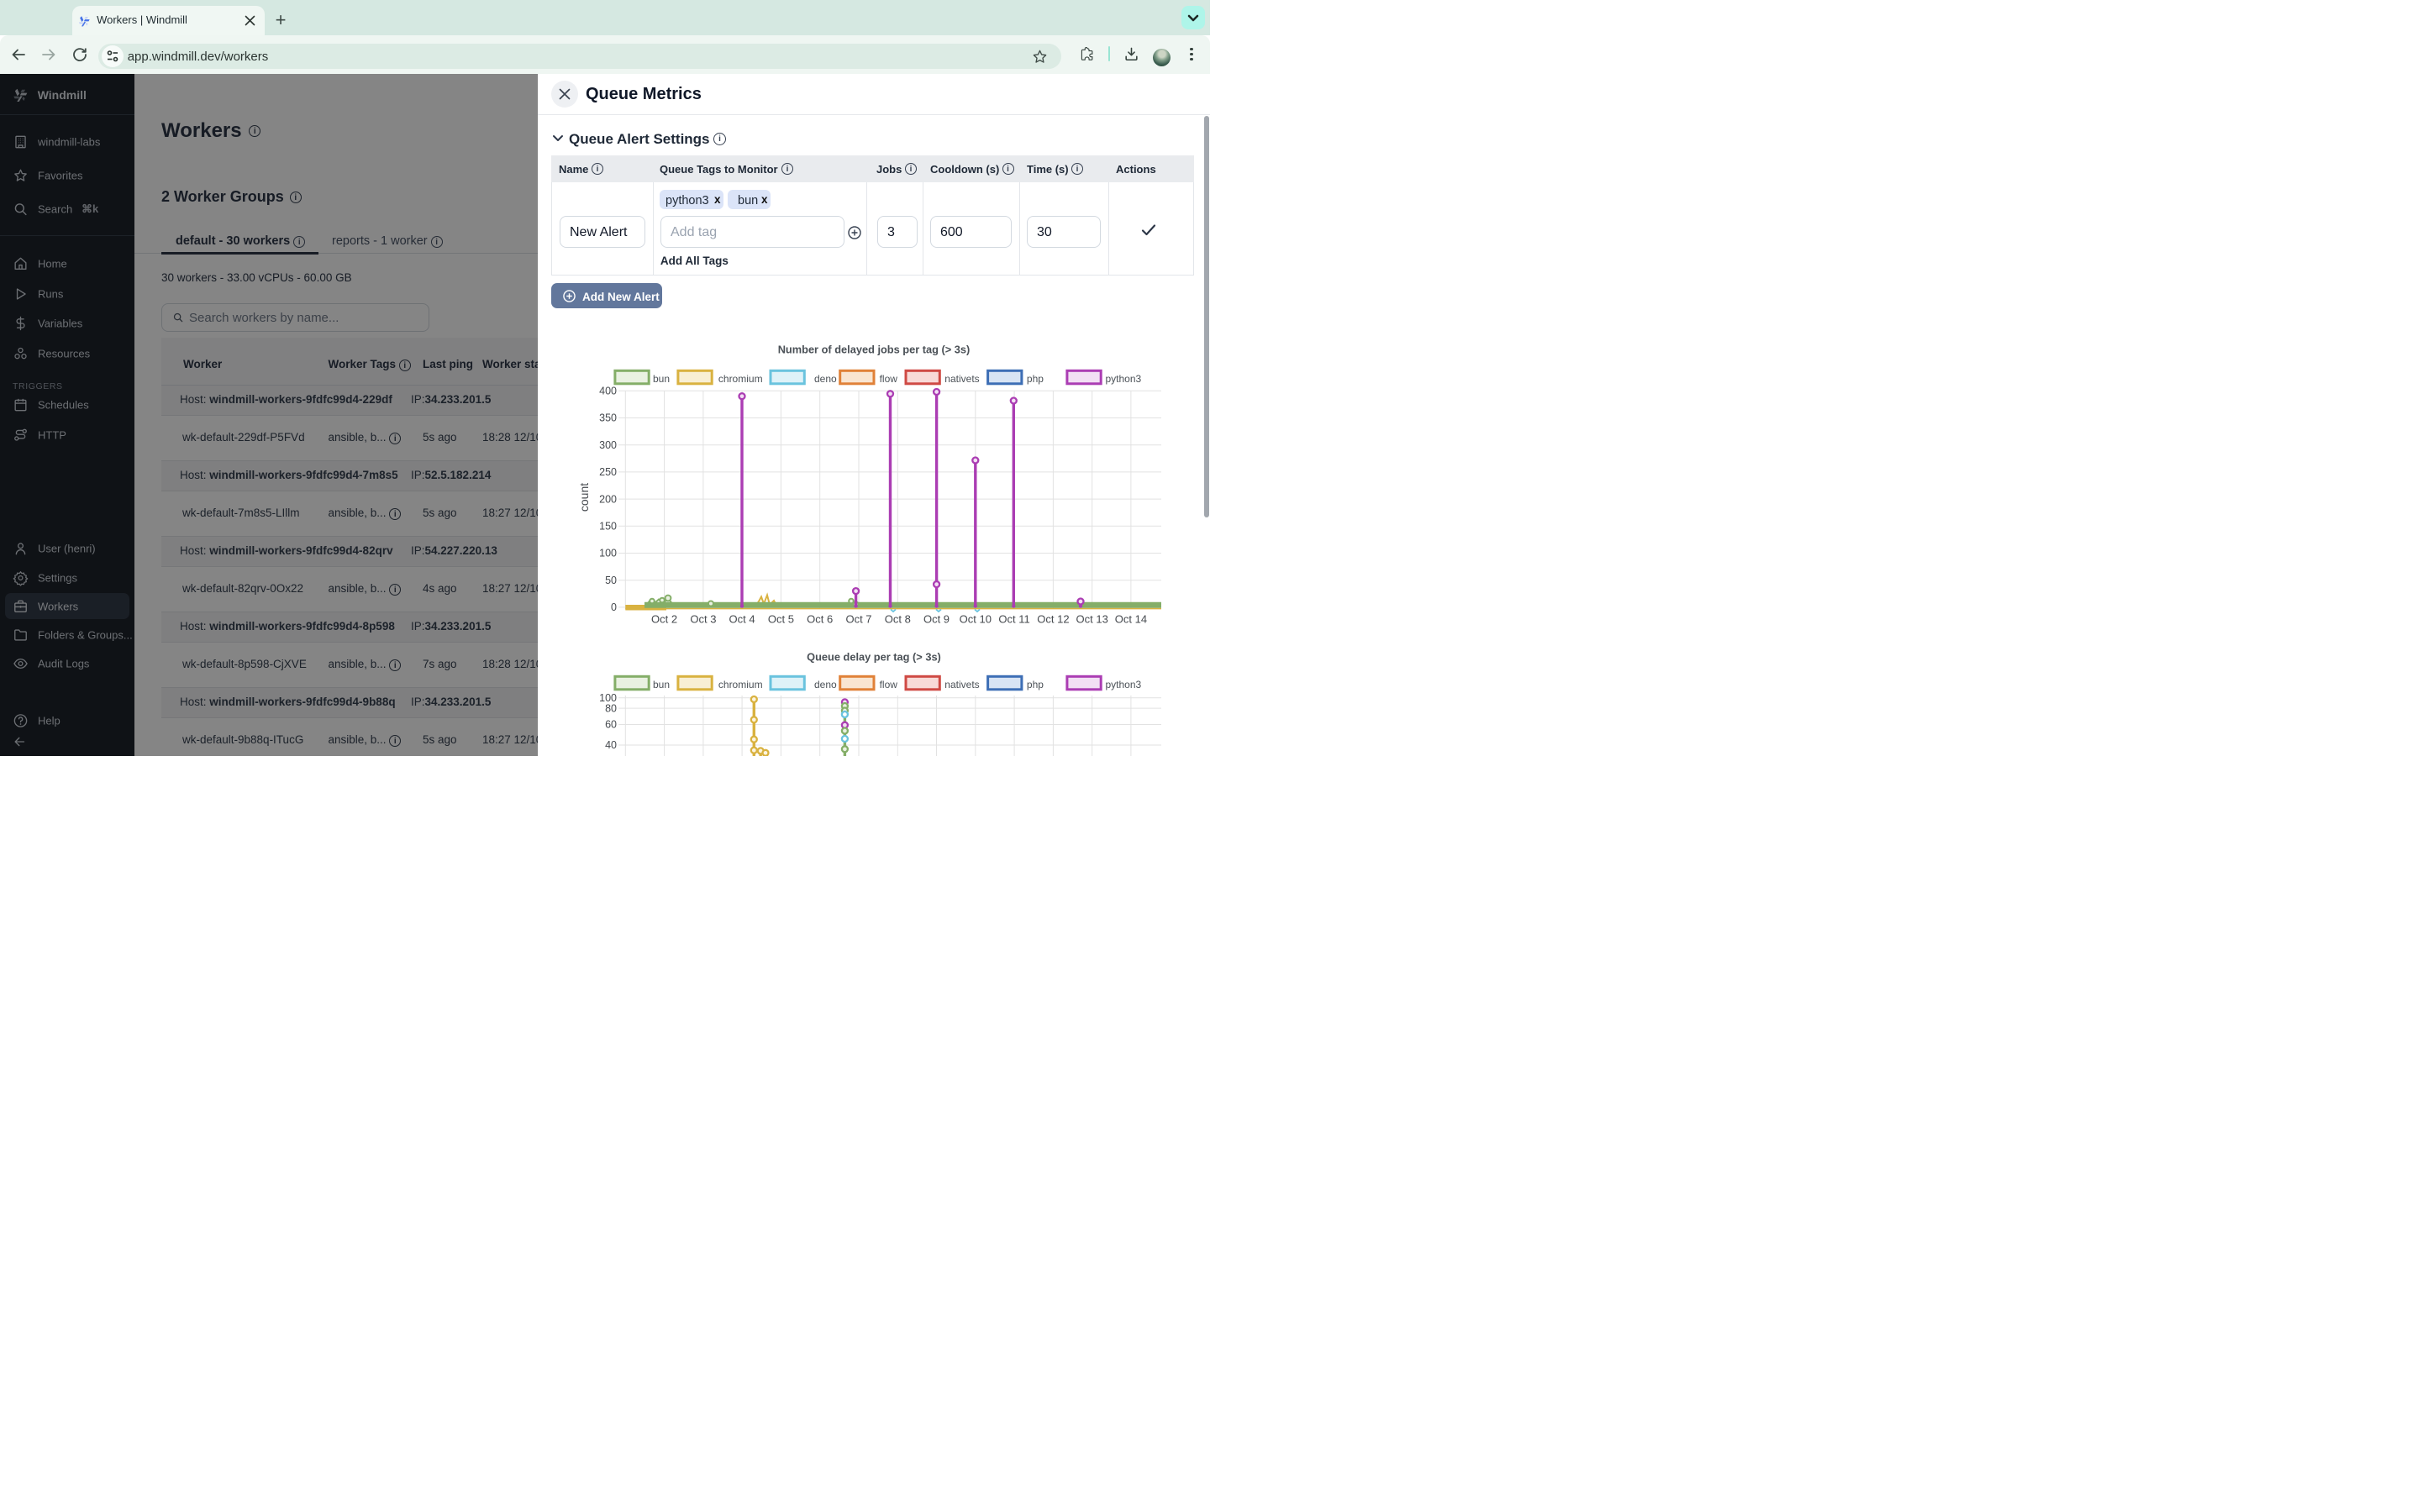  Describe the element at coordinates (611, 708) in the screenshot. I see `svg-text: 80` at that location.